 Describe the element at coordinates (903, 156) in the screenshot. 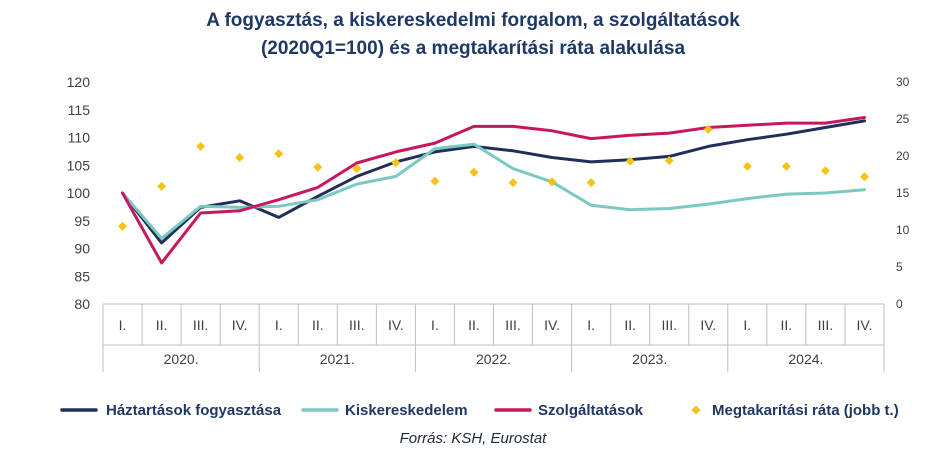

I see `right-axis-tick: 20` at that location.